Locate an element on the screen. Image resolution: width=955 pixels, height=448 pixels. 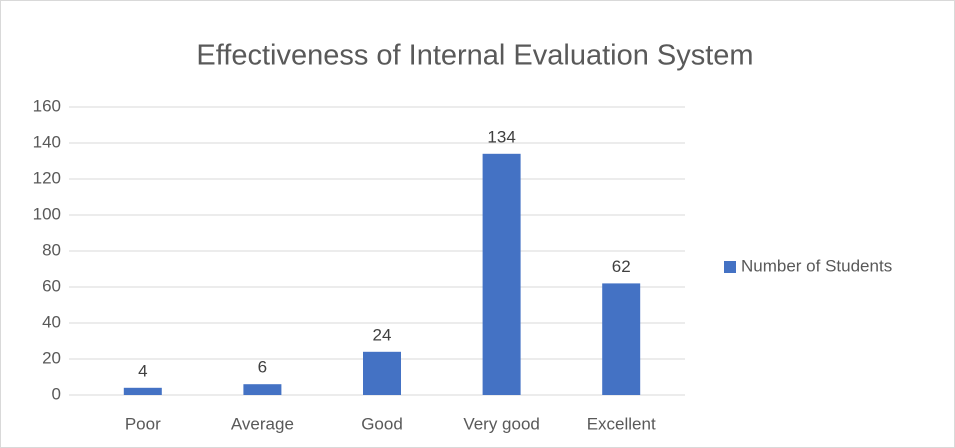
y-tick-label: 100 is located at coordinates (47, 213).